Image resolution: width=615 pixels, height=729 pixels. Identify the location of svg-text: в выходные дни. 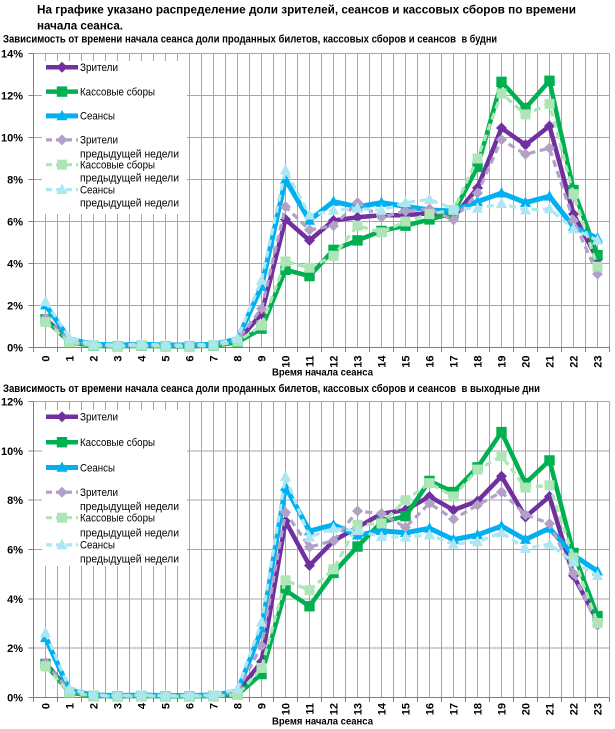
(501, 389).